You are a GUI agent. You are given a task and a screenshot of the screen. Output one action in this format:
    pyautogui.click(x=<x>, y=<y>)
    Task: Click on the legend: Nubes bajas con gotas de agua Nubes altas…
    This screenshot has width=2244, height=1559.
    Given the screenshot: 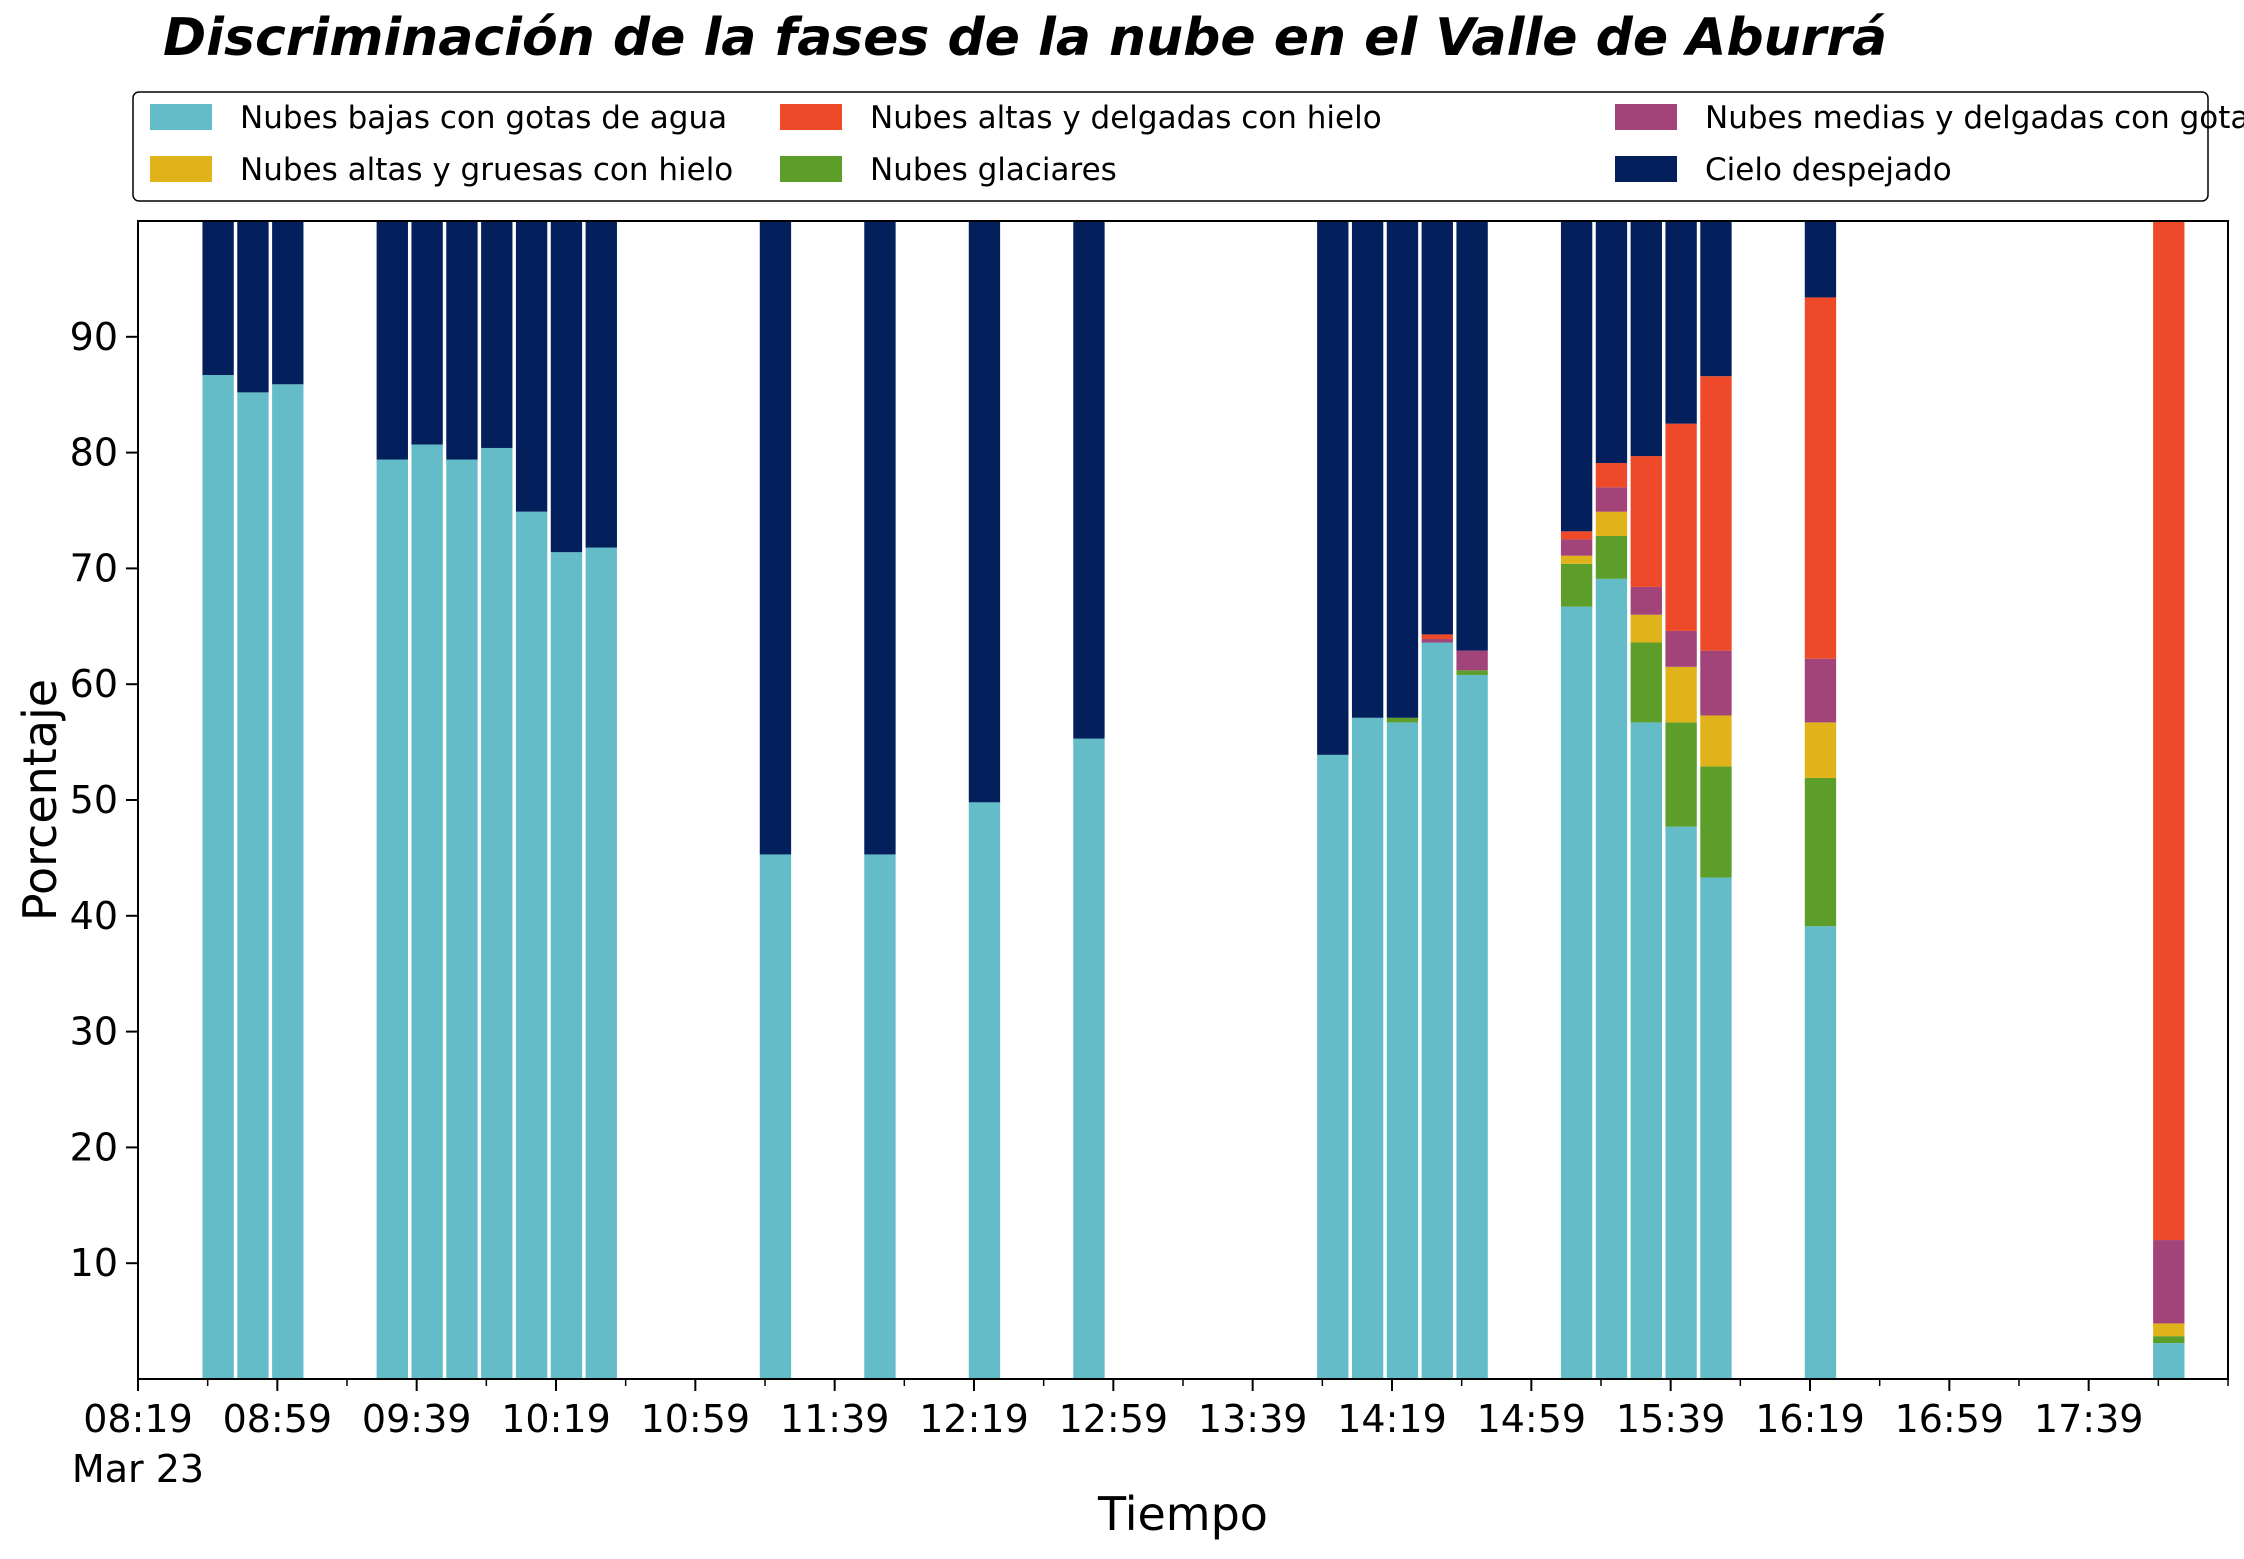 What is the action you would take?
    pyautogui.click(x=1188, y=146)
    